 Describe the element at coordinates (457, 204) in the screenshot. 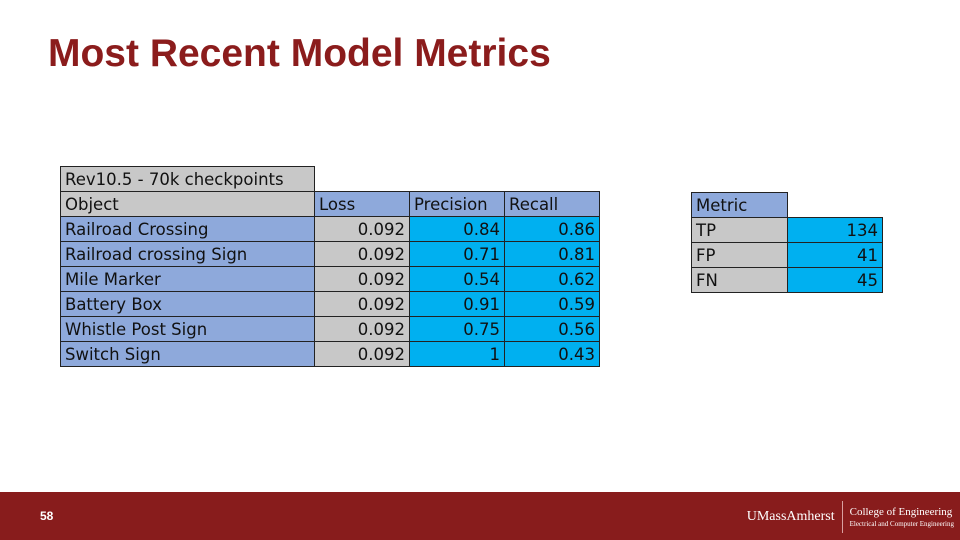

I see `header-precision: Precision` at that location.